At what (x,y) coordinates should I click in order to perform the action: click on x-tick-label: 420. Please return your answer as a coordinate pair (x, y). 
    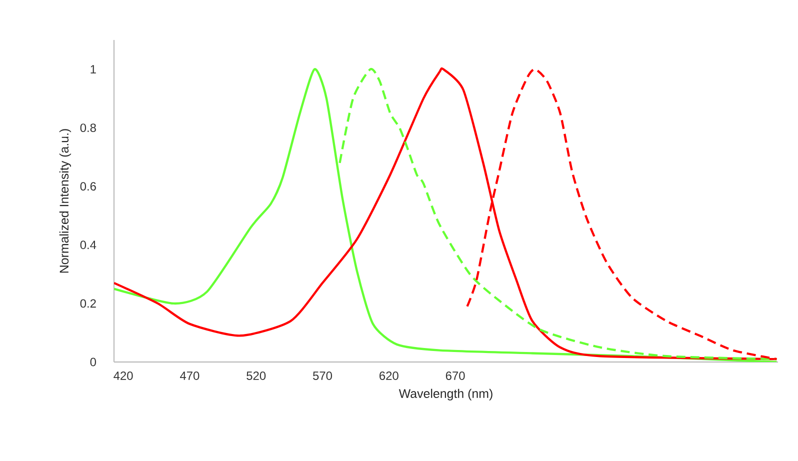
    Looking at the image, I should click on (123, 376).